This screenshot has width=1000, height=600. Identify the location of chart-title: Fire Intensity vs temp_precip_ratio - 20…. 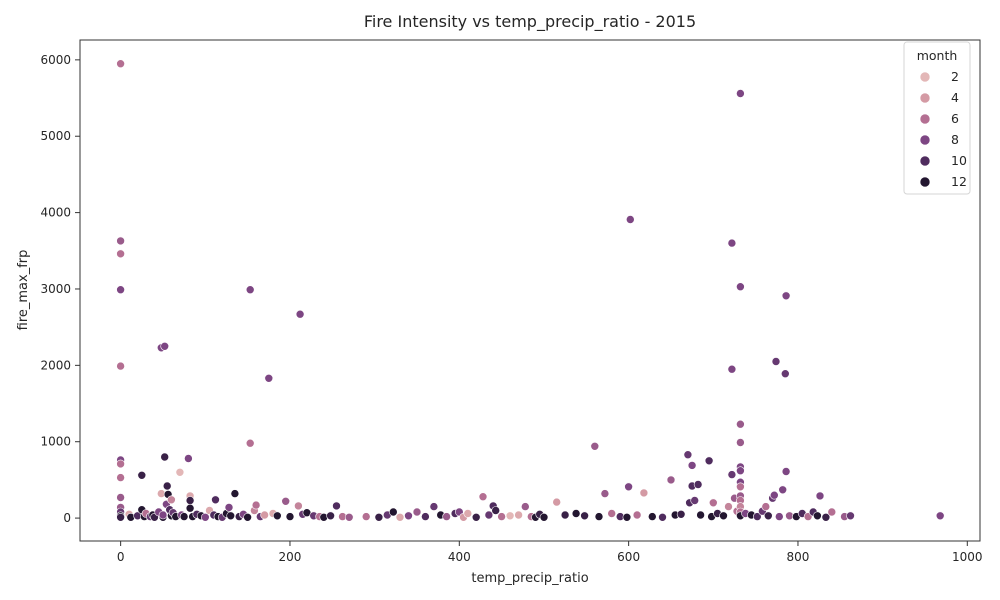
(530, 22).